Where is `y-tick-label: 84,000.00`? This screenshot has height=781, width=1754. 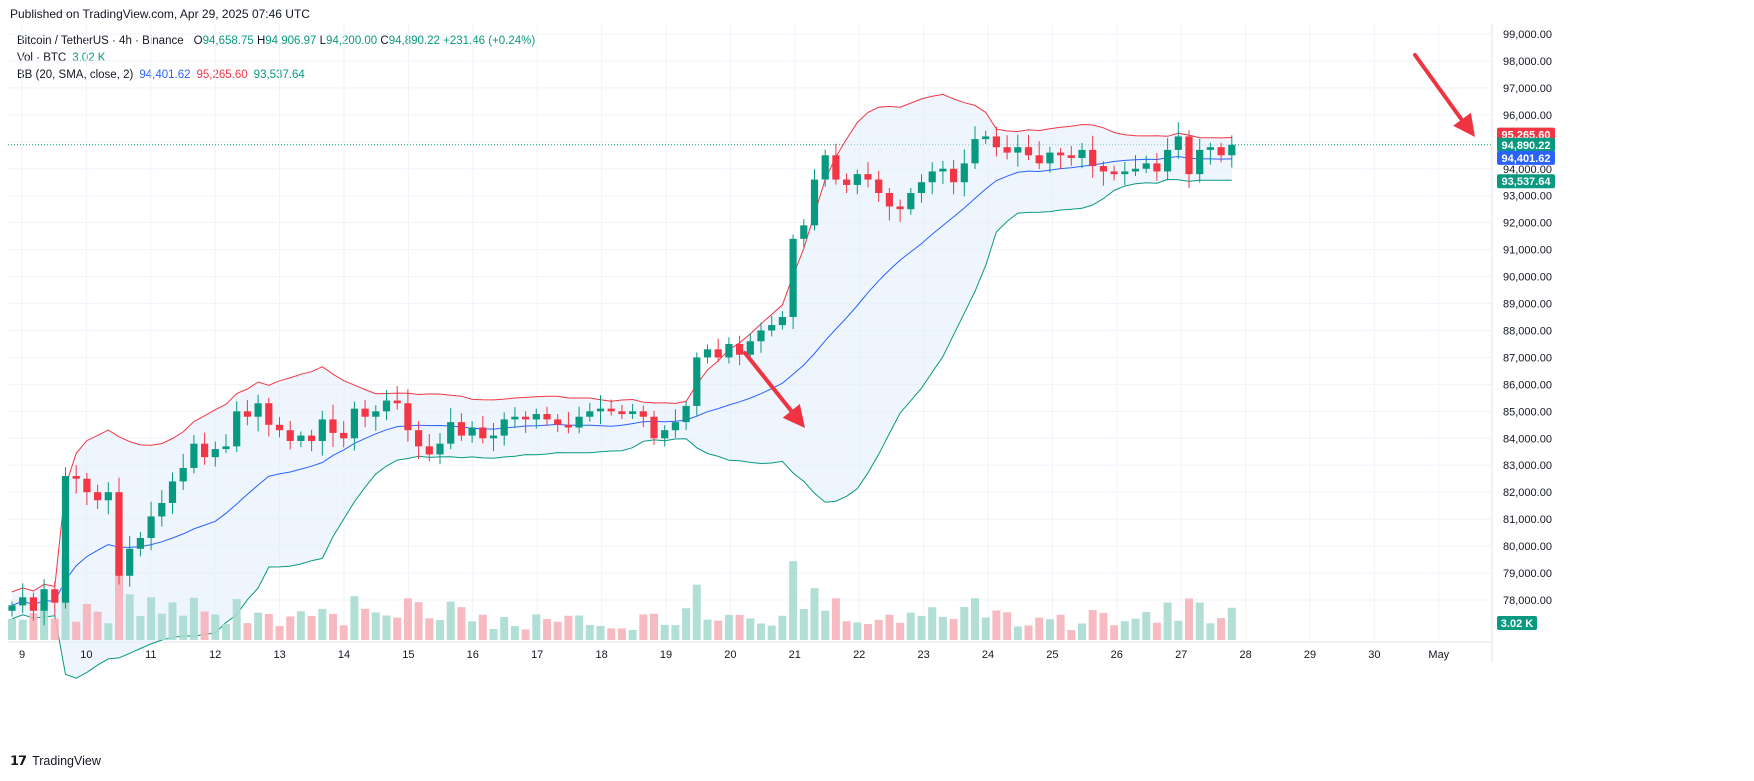 y-tick-label: 84,000.00 is located at coordinates (1527, 439).